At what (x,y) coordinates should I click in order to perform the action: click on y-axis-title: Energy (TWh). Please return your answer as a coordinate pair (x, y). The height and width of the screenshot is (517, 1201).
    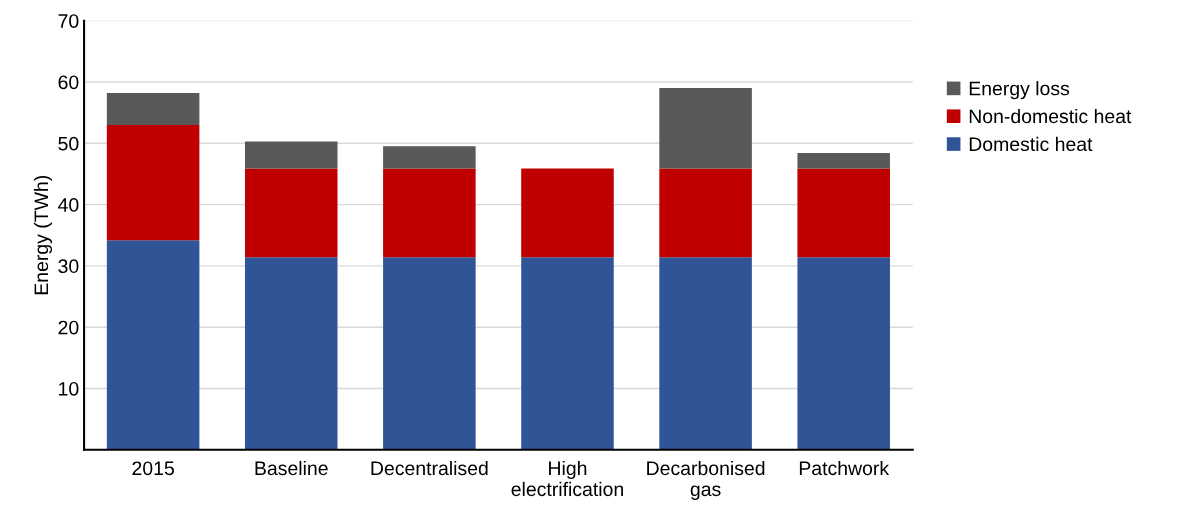
    Looking at the image, I should click on (43, 235).